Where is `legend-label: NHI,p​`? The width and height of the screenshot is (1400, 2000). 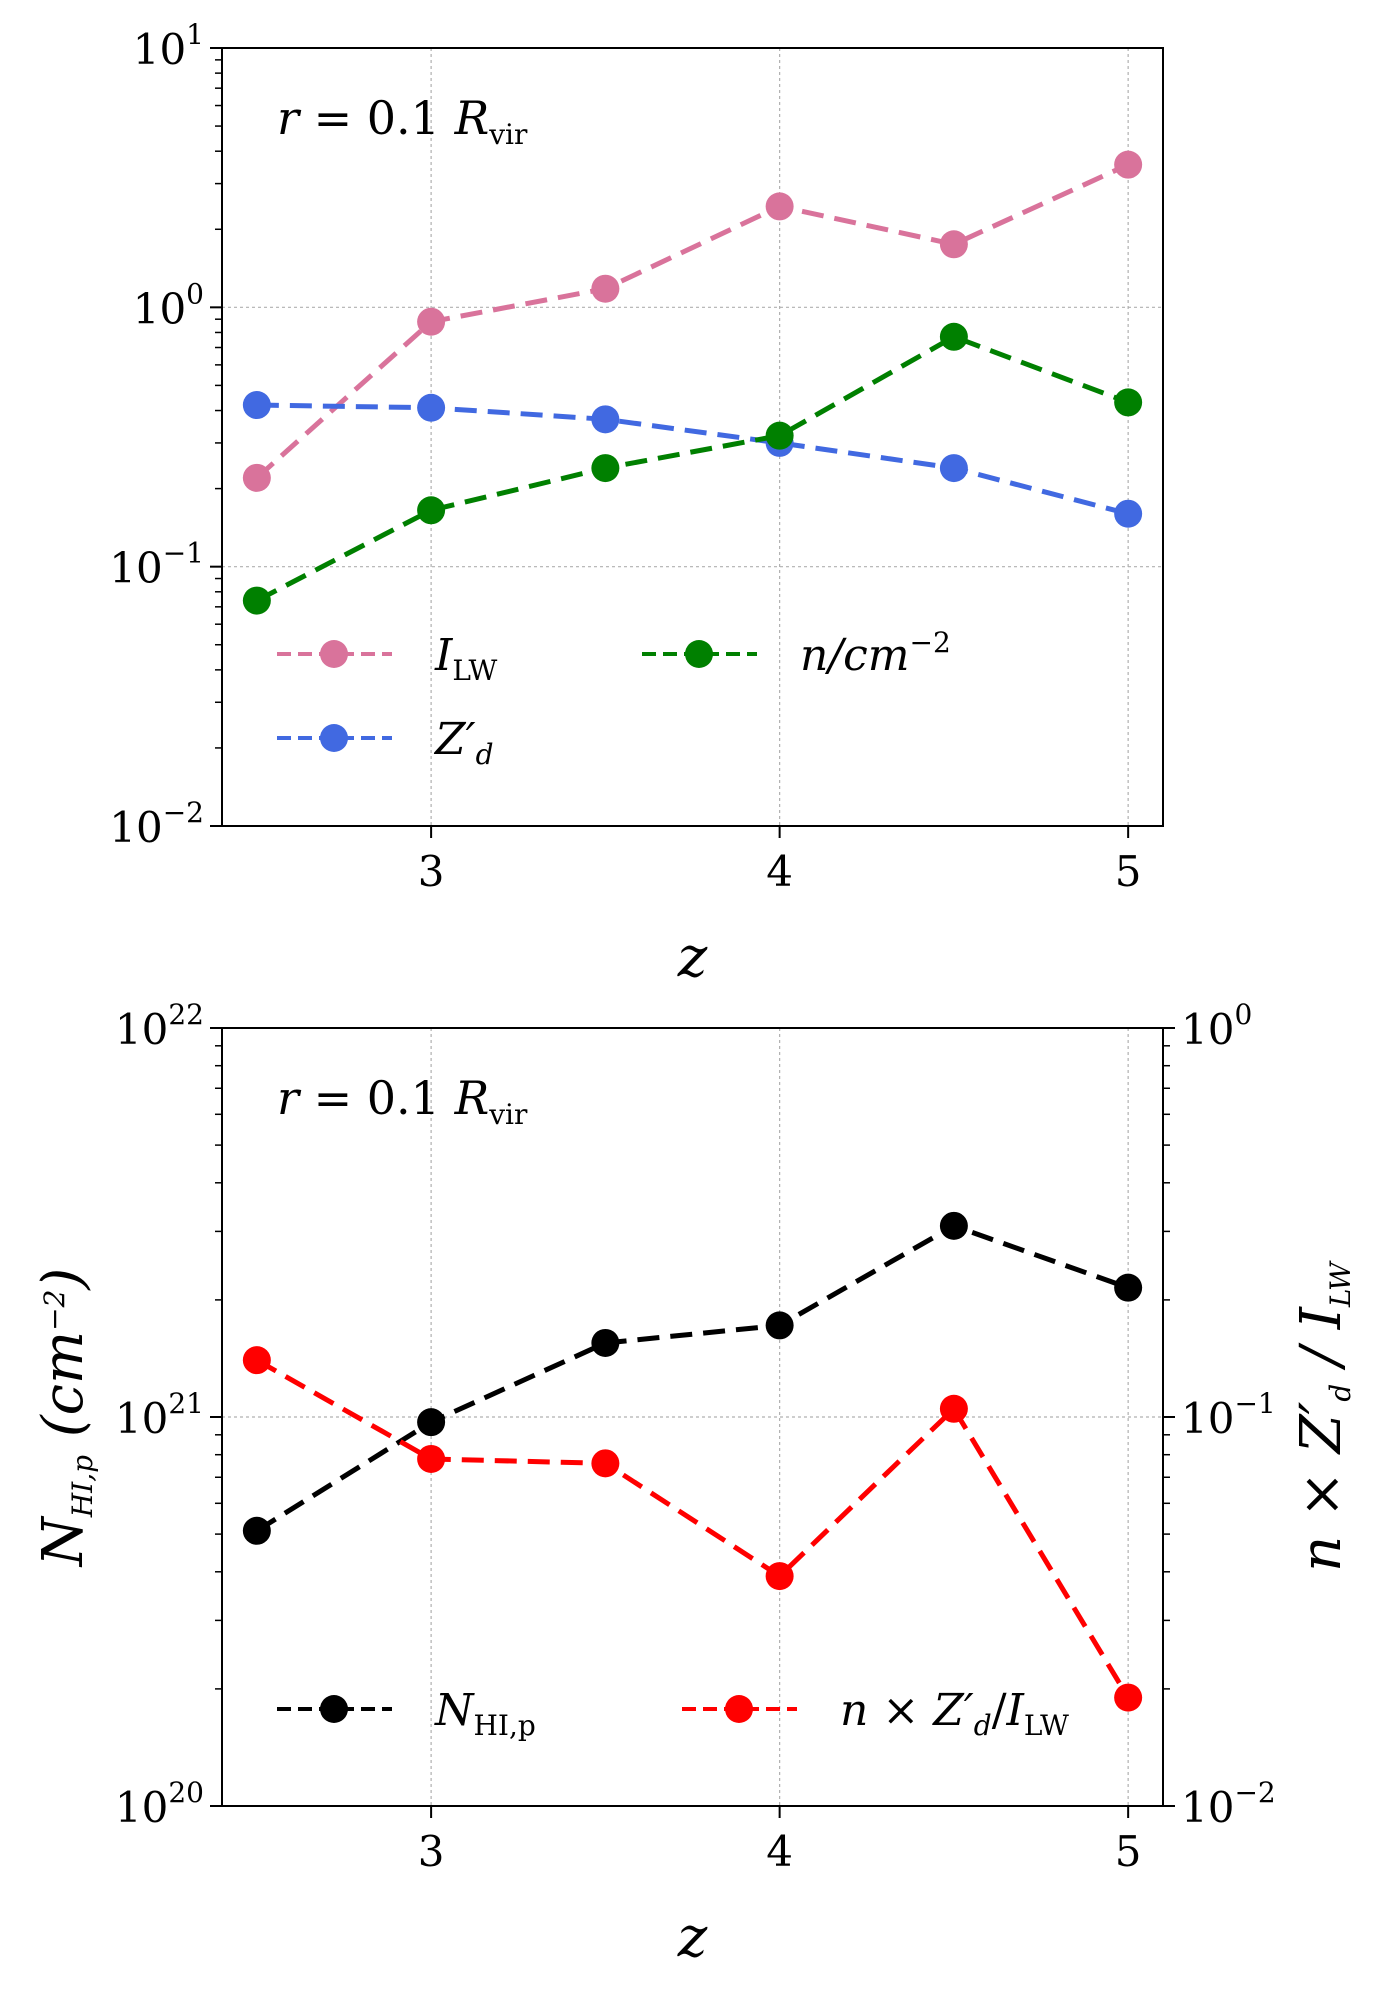 legend-label: NHI,p​ is located at coordinates (485, 1713).